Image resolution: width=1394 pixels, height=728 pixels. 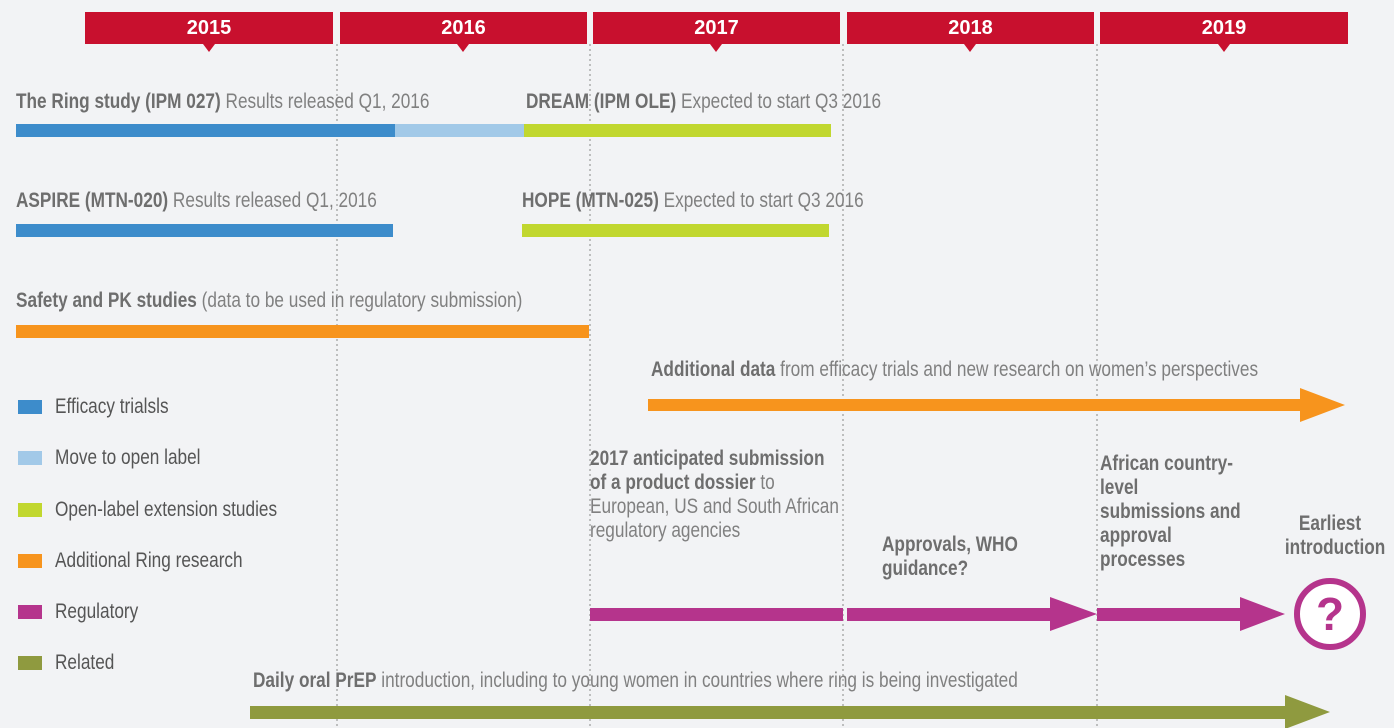 What do you see at coordinates (590, 200) in the screenshot?
I see `row-title: HOPE (MTN-025)` at bounding box center [590, 200].